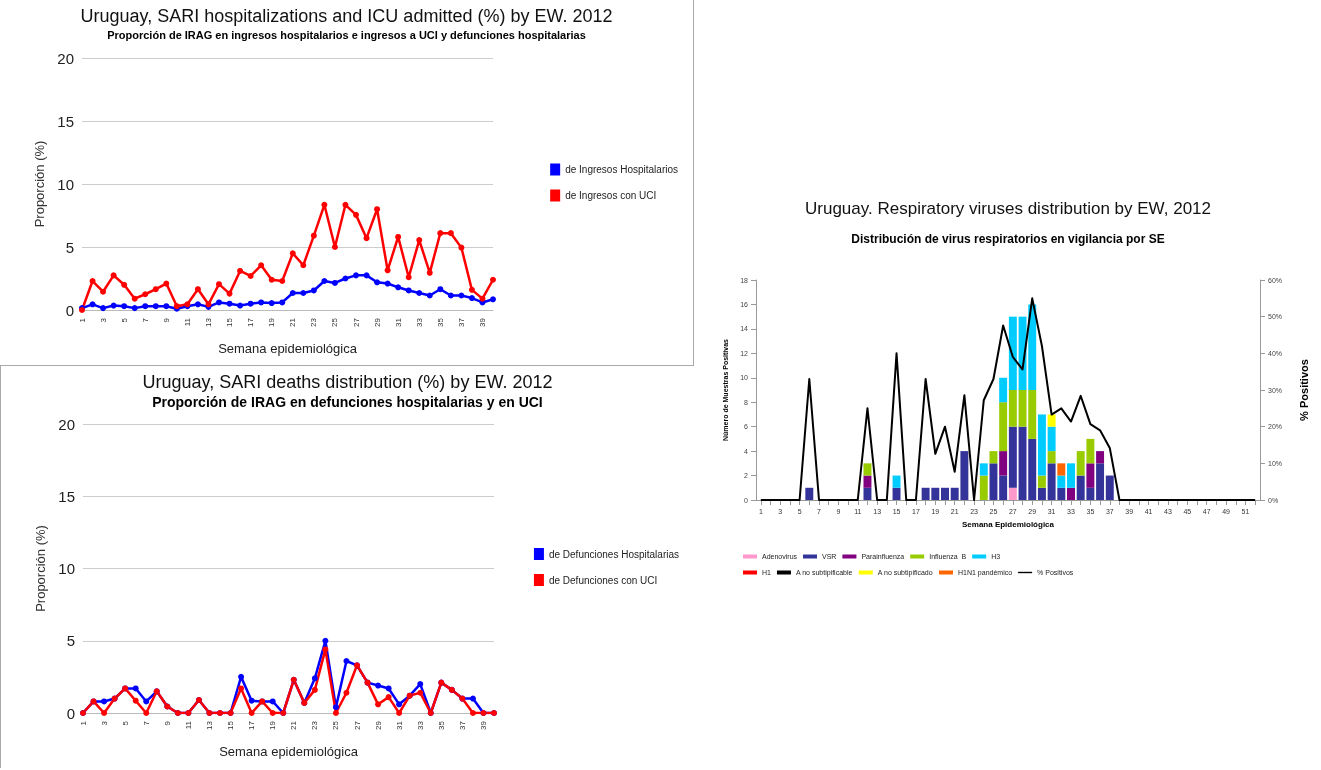 This screenshot has width=1321, height=770. What do you see at coordinates (622, 169) in the screenshot?
I see `legend-label: de Ingresos Hospitalarios` at bounding box center [622, 169].